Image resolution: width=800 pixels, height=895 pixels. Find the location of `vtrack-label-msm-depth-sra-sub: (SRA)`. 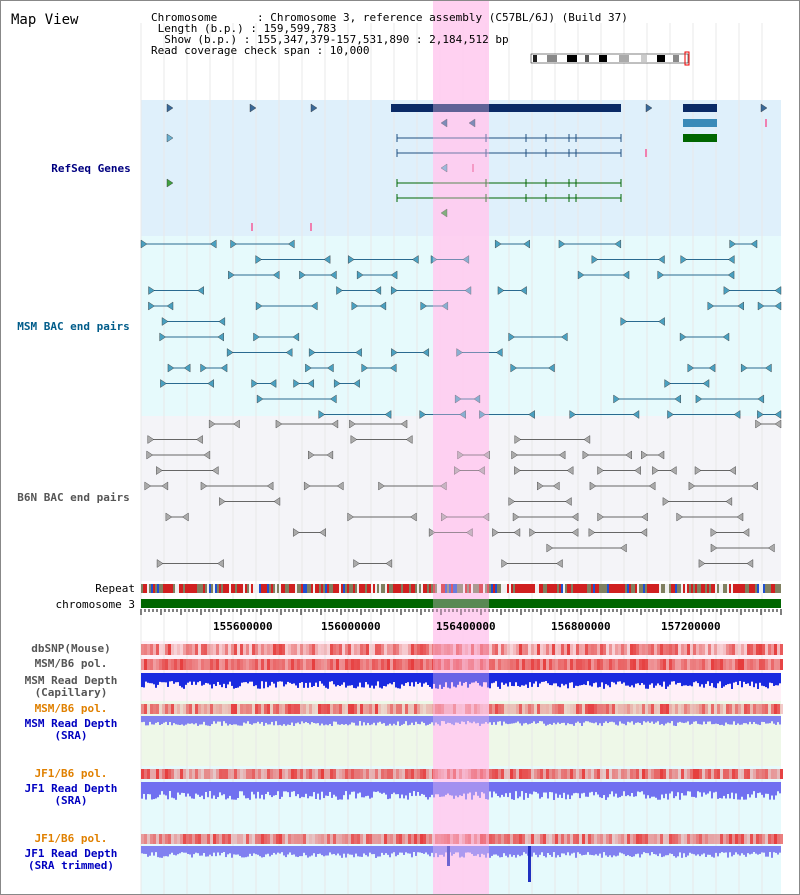

vtrack-label-msm-depth-sra-sub: (SRA) is located at coordinates (71, 735).